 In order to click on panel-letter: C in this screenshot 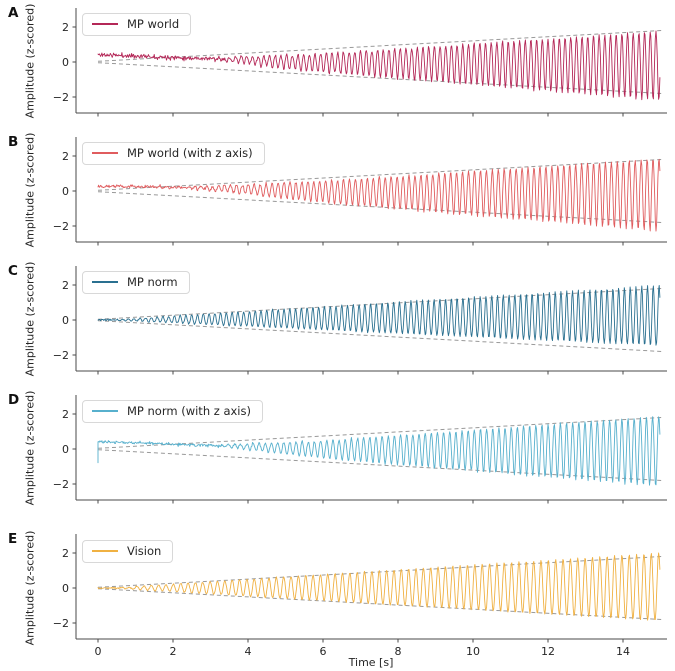, I will do `click(13, 271)`.